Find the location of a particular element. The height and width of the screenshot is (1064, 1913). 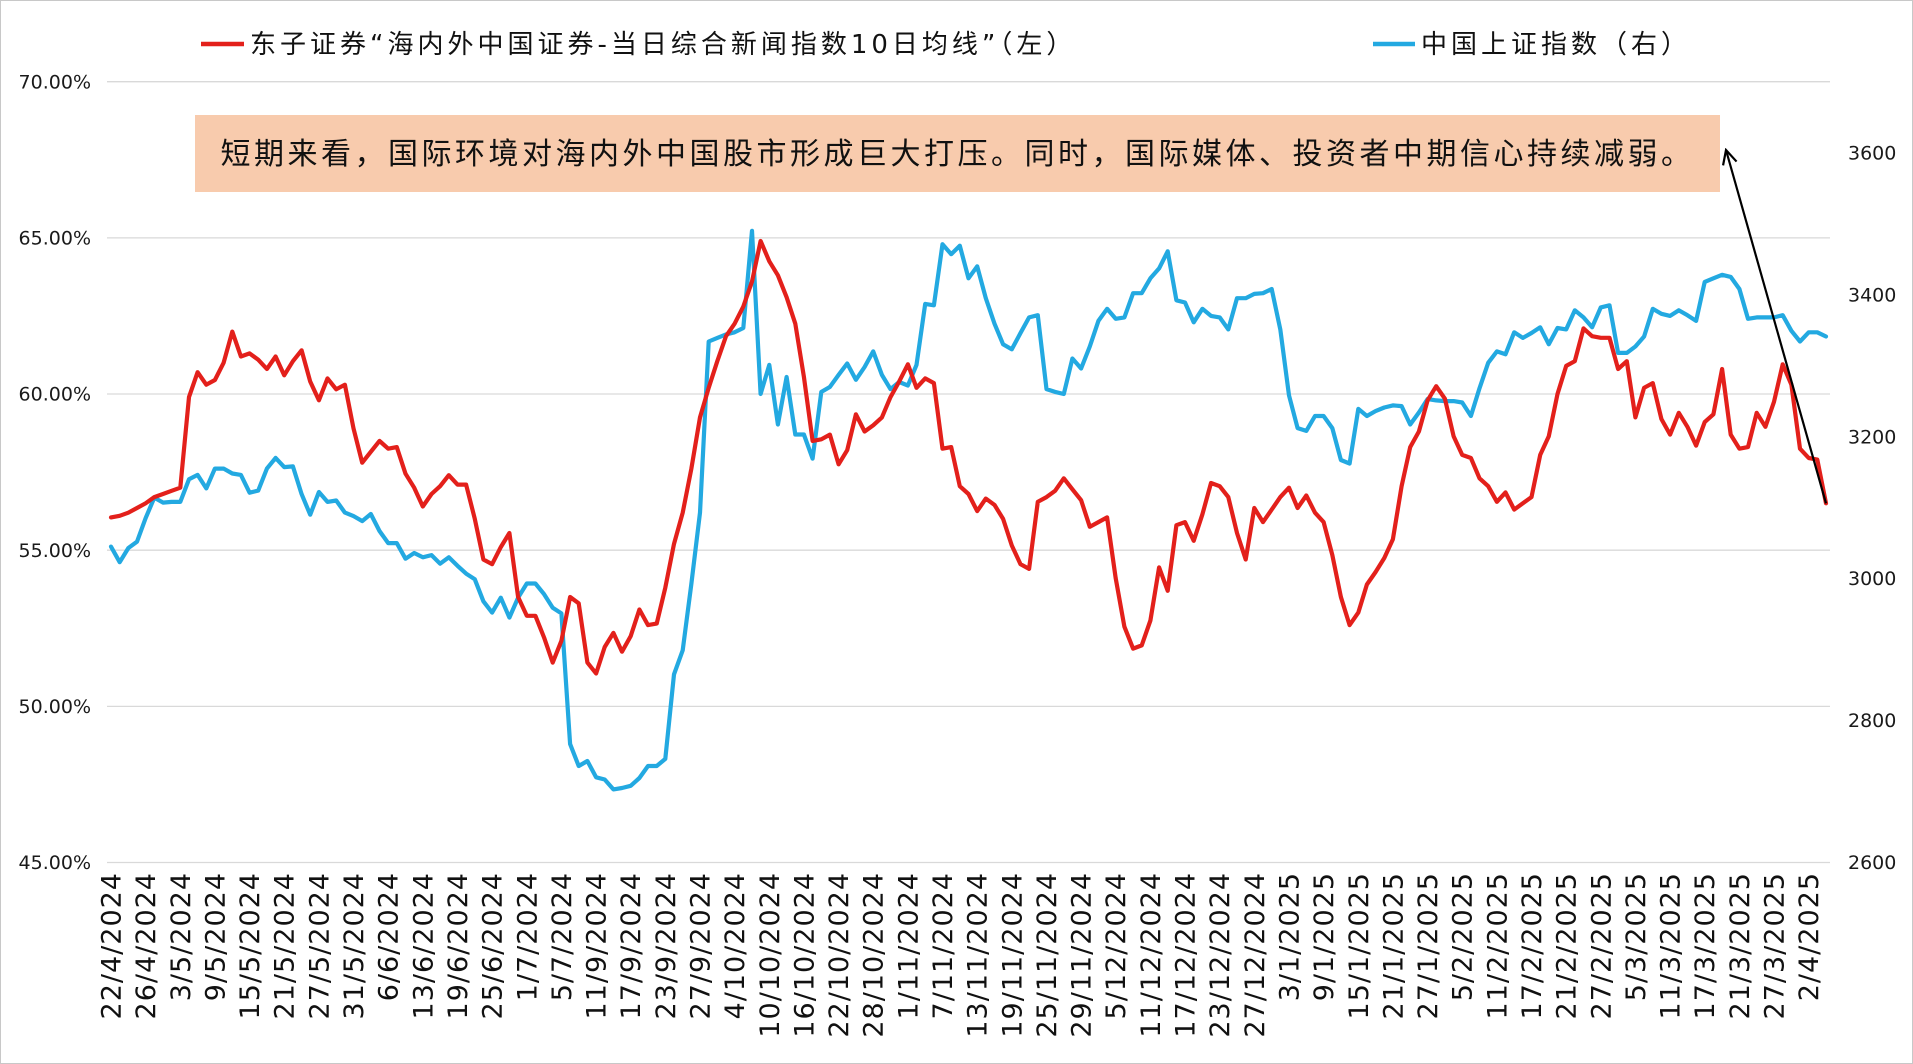

x-axis-tick-label: 27/1/2025 is located at coordinates (1428, 945).